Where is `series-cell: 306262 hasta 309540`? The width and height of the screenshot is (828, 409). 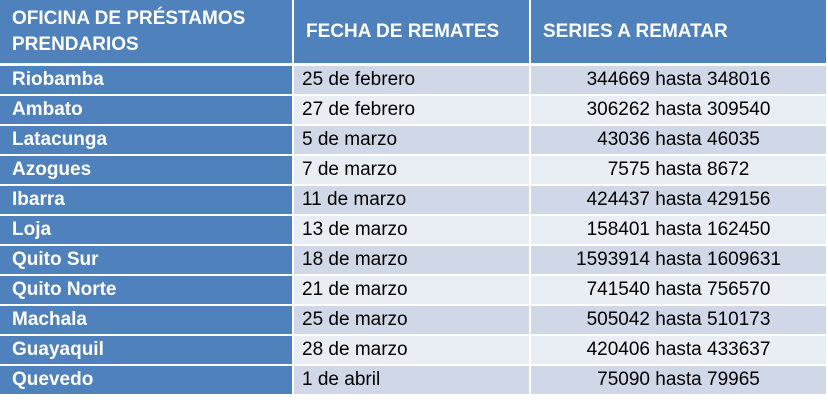 series-cell: 306262 hasta 309540 is located at coordinates (678, 111).